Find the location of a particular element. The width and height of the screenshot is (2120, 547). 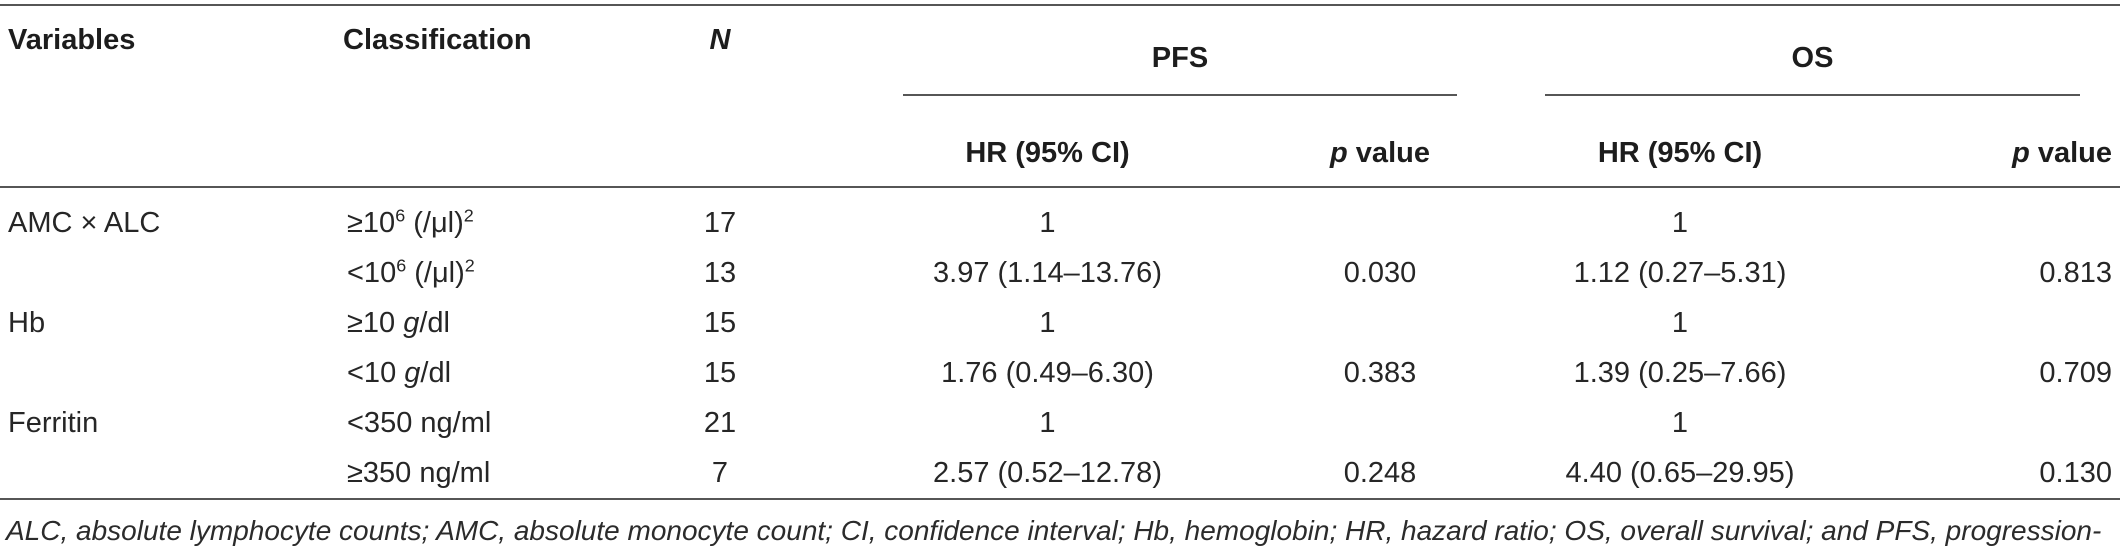

variable-cell: AMC × ALC is located at coordinates (84, 222).